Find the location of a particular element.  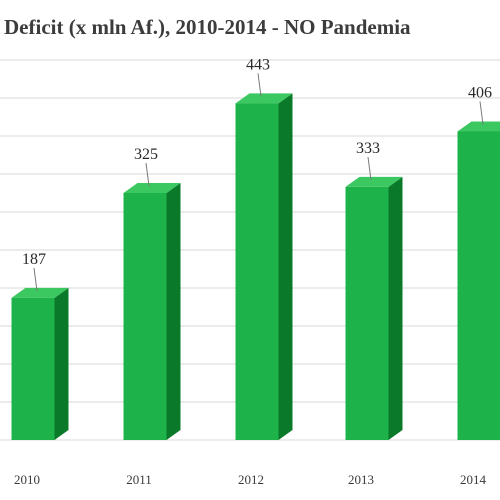

bar-2011 is located at coordinates (152, 311).